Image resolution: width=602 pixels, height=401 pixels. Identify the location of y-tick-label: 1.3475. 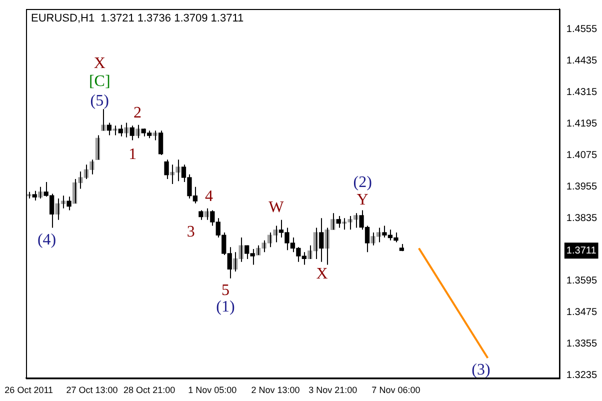
(582, 312).